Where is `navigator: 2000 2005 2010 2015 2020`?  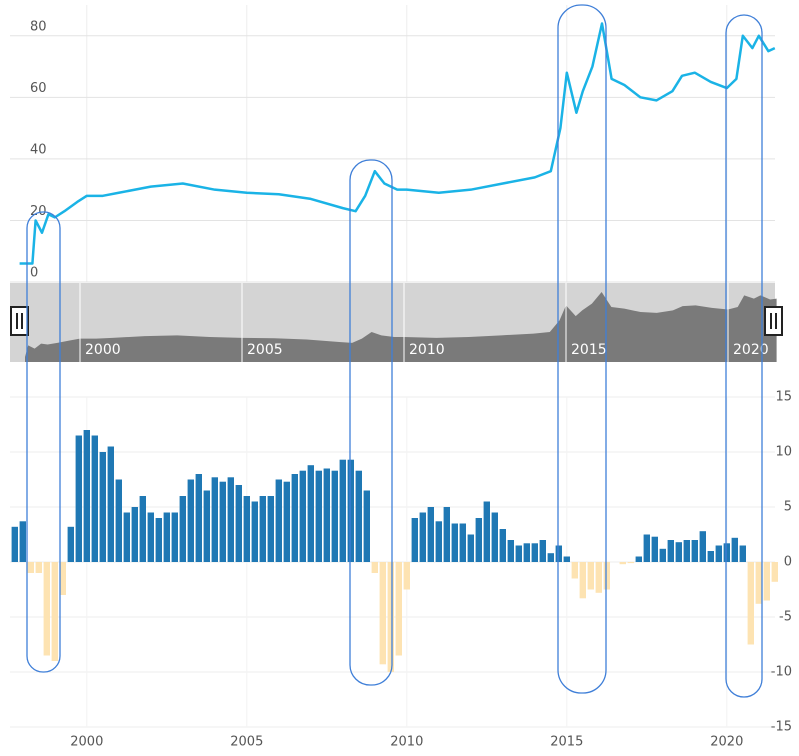 navigator: 2000 2005 2010 2015 2020 is located at coordinates (401, 322).